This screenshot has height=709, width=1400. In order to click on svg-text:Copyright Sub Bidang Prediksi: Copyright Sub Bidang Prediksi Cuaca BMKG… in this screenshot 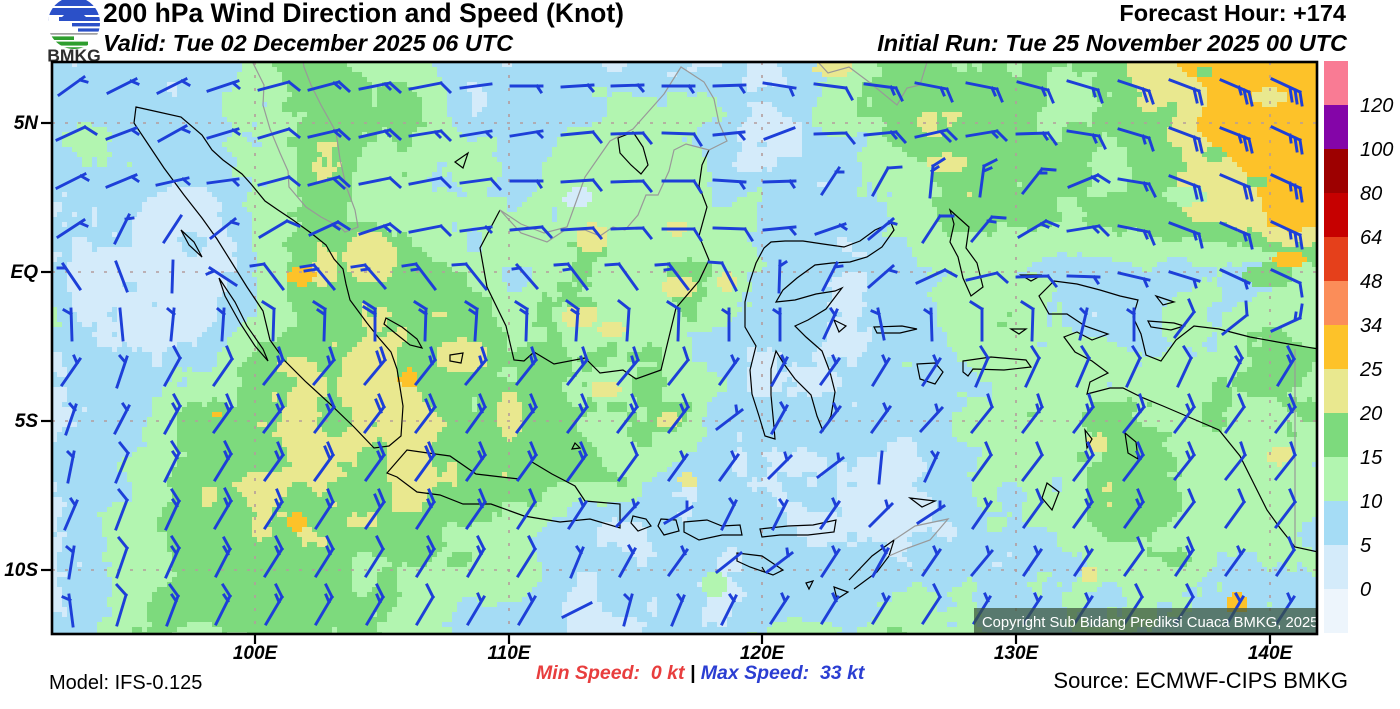, I will do `click(1150, 623)`.